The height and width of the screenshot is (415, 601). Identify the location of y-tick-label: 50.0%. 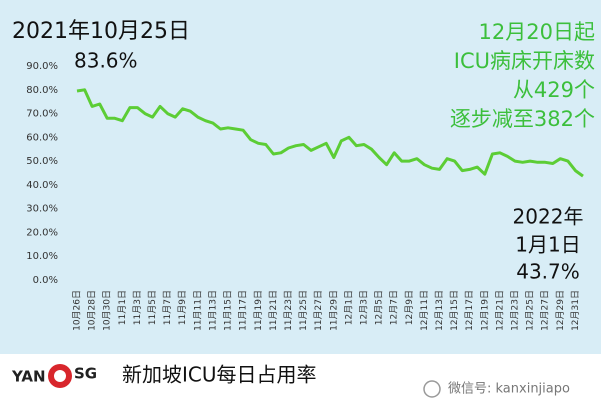
(42, 161).